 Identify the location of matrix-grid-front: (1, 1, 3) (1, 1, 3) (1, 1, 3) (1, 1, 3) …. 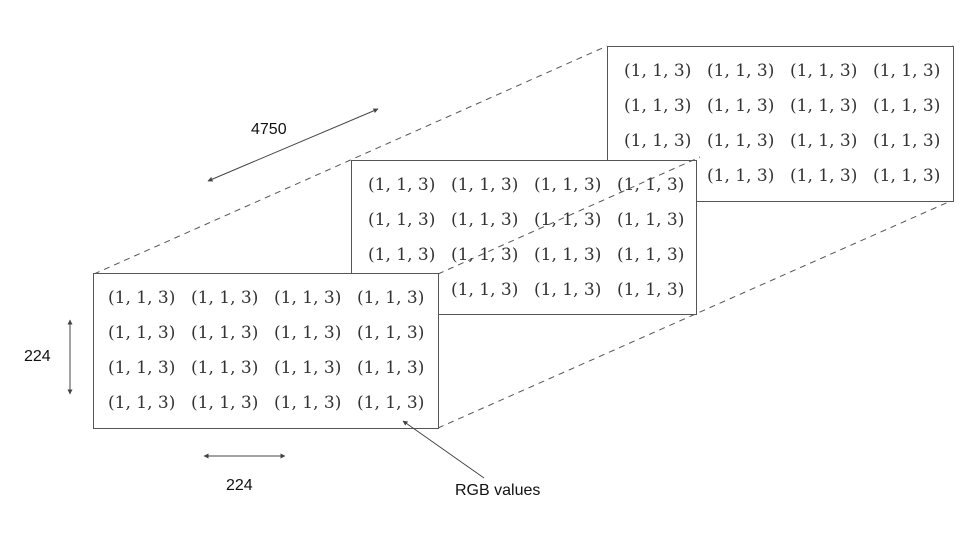
(274, 351).